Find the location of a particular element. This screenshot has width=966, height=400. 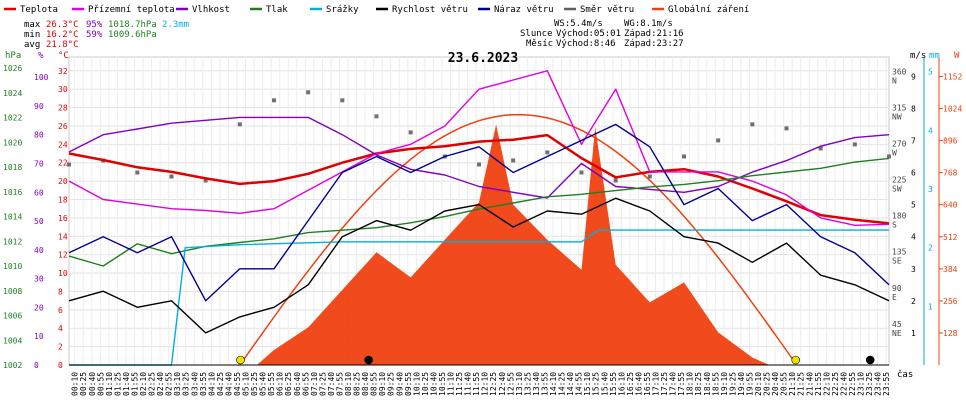

x-tick-label: 03:25 is located at coordinates (186, 384).